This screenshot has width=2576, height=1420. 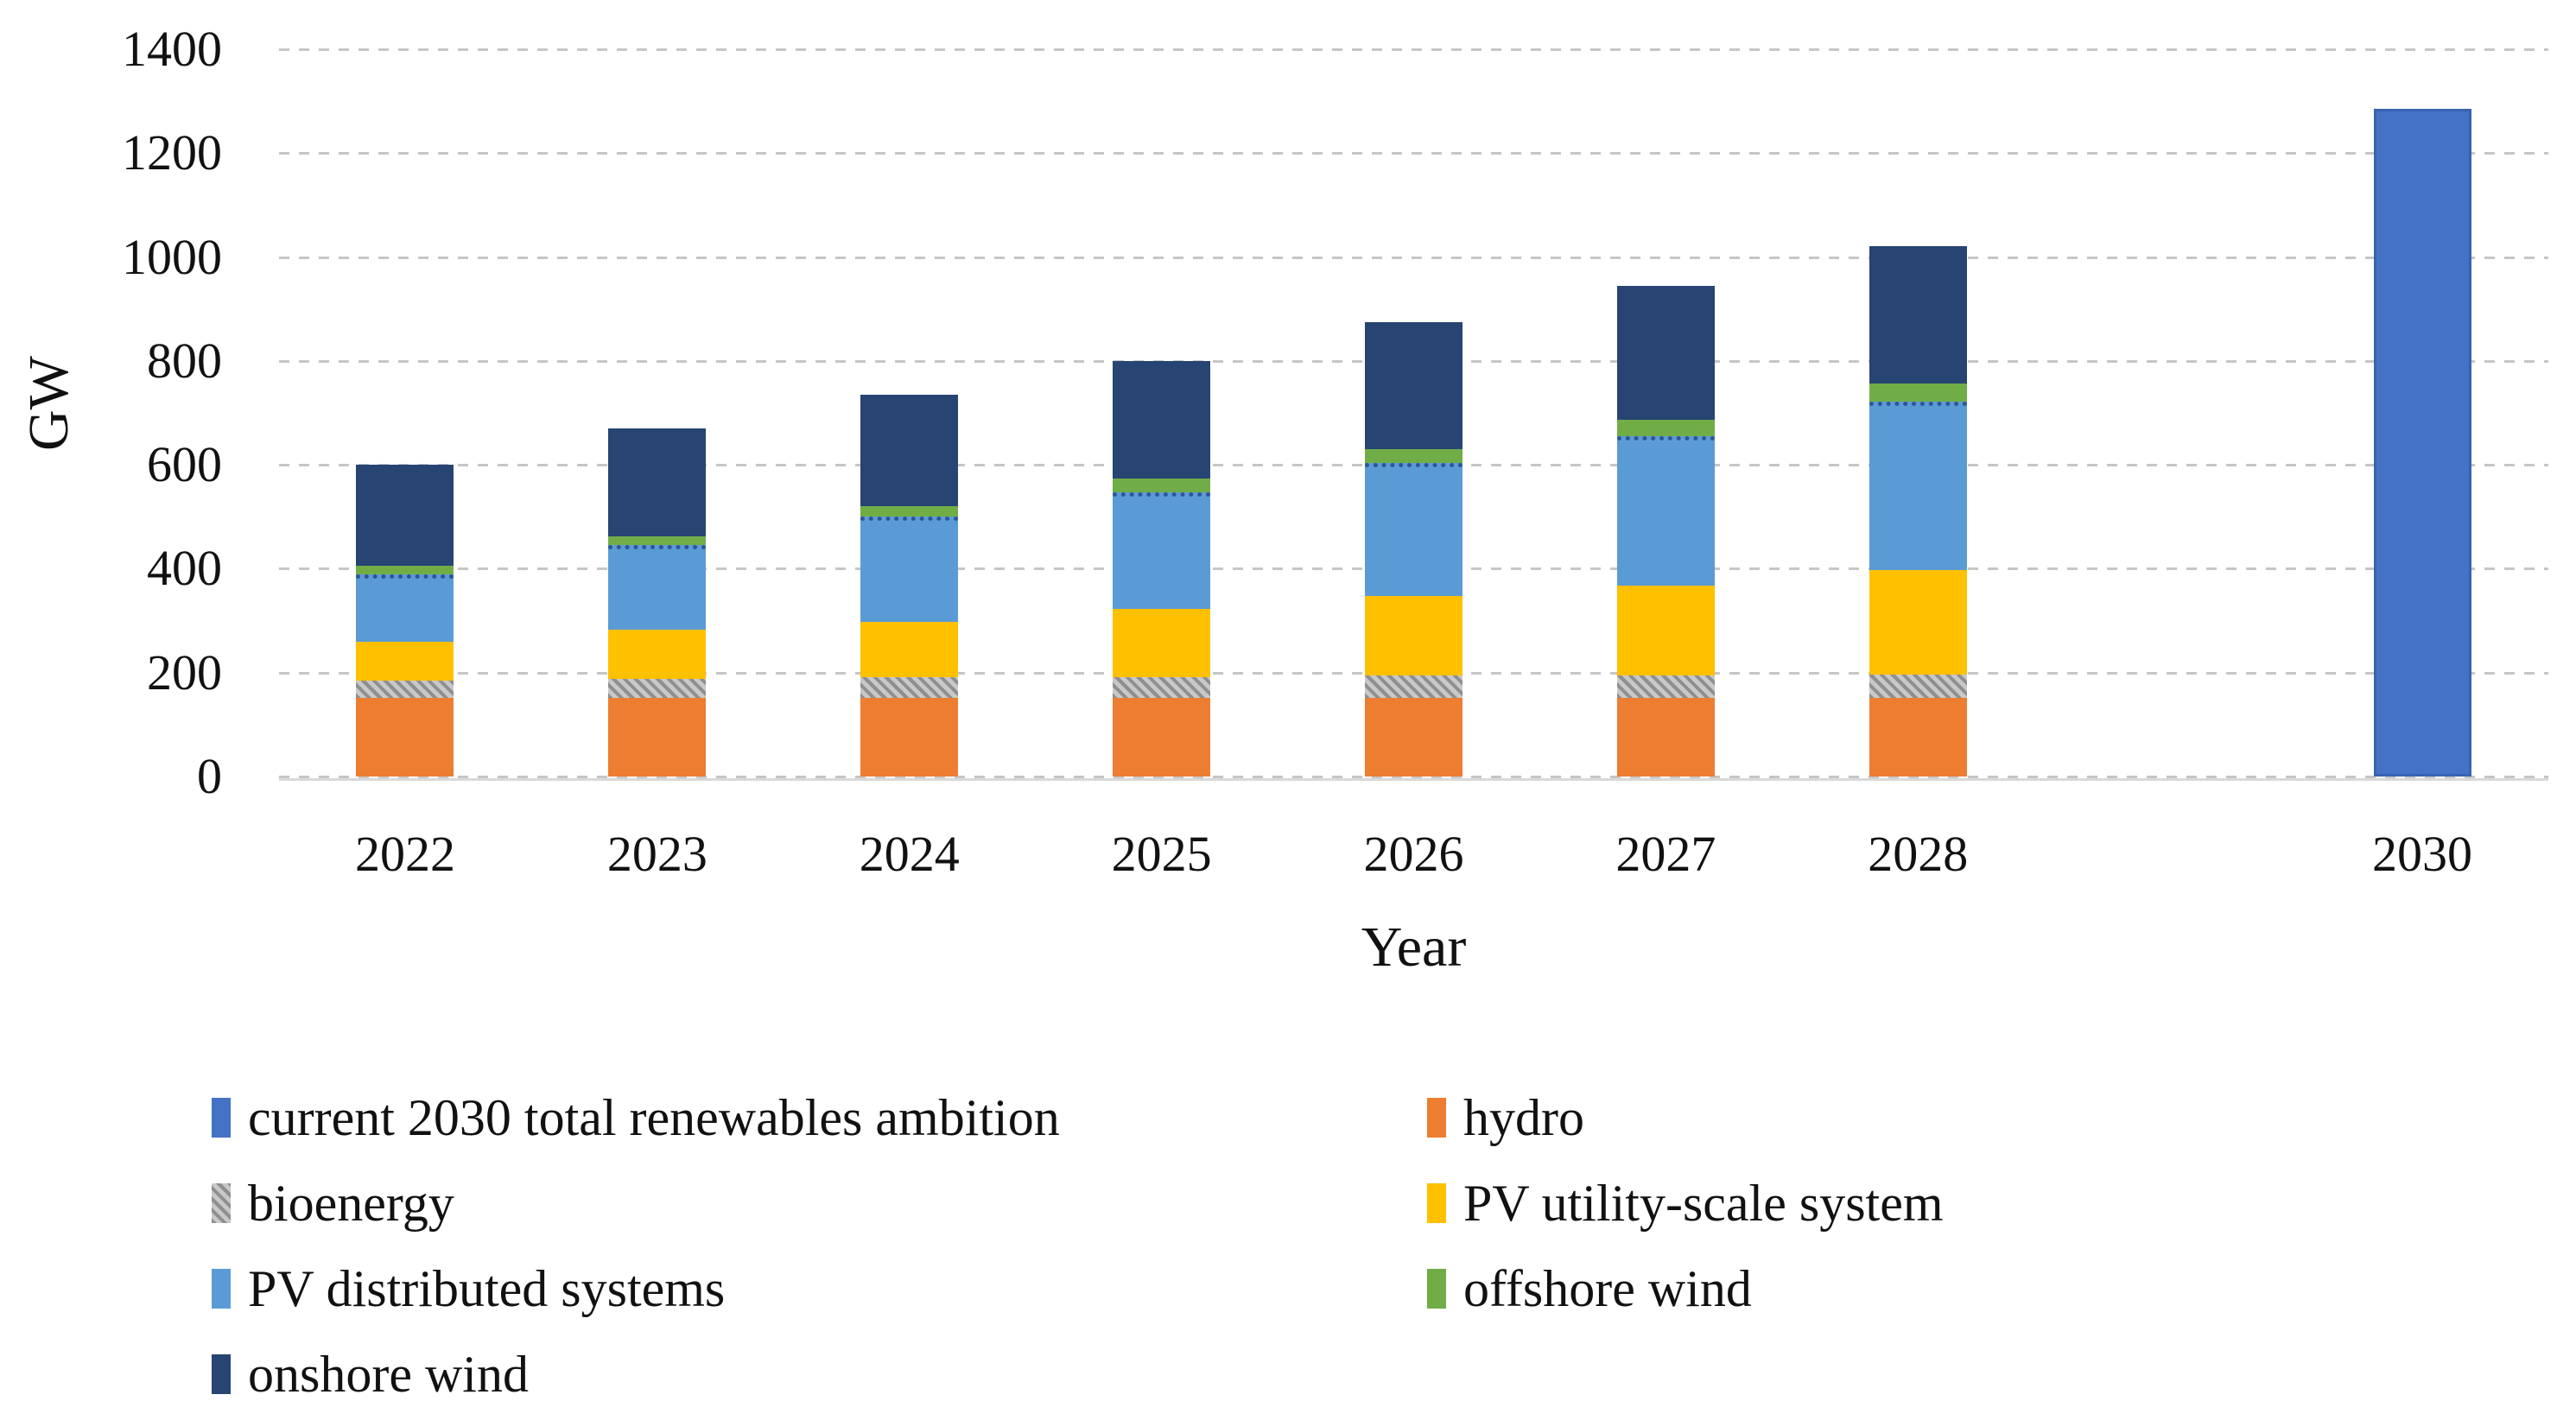 I want to click on x-tick-label-2024: 2024, so click(x=909, y=854).